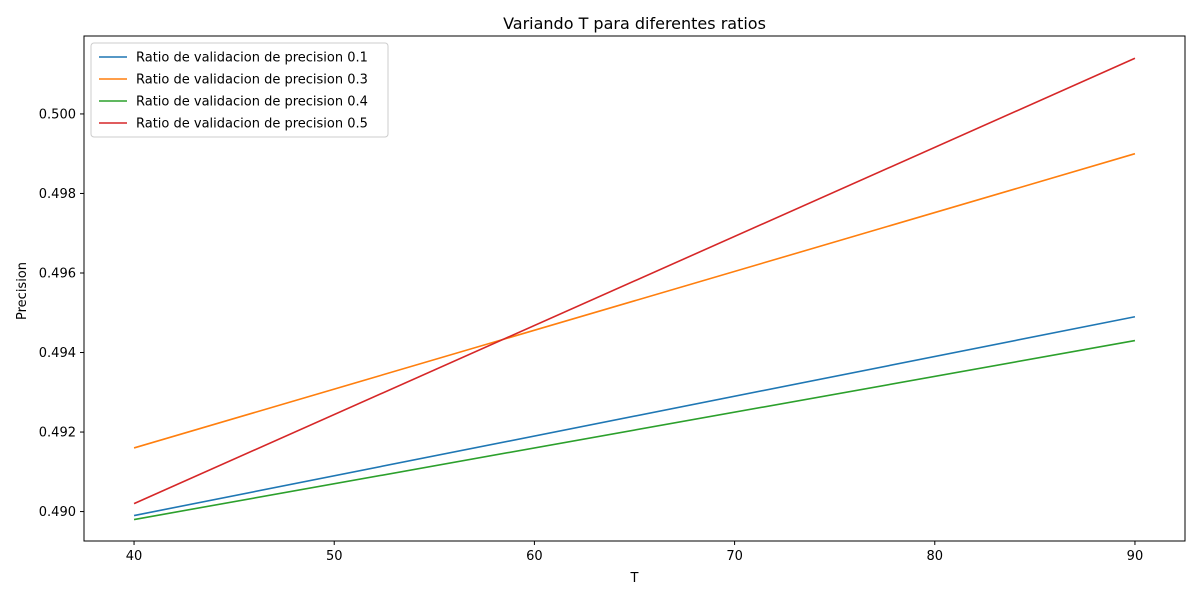  What do you see at coordinates (57, 433) in the screenshot?
I see `y-tick-label: 0.492` at bounding box center [57, 433].